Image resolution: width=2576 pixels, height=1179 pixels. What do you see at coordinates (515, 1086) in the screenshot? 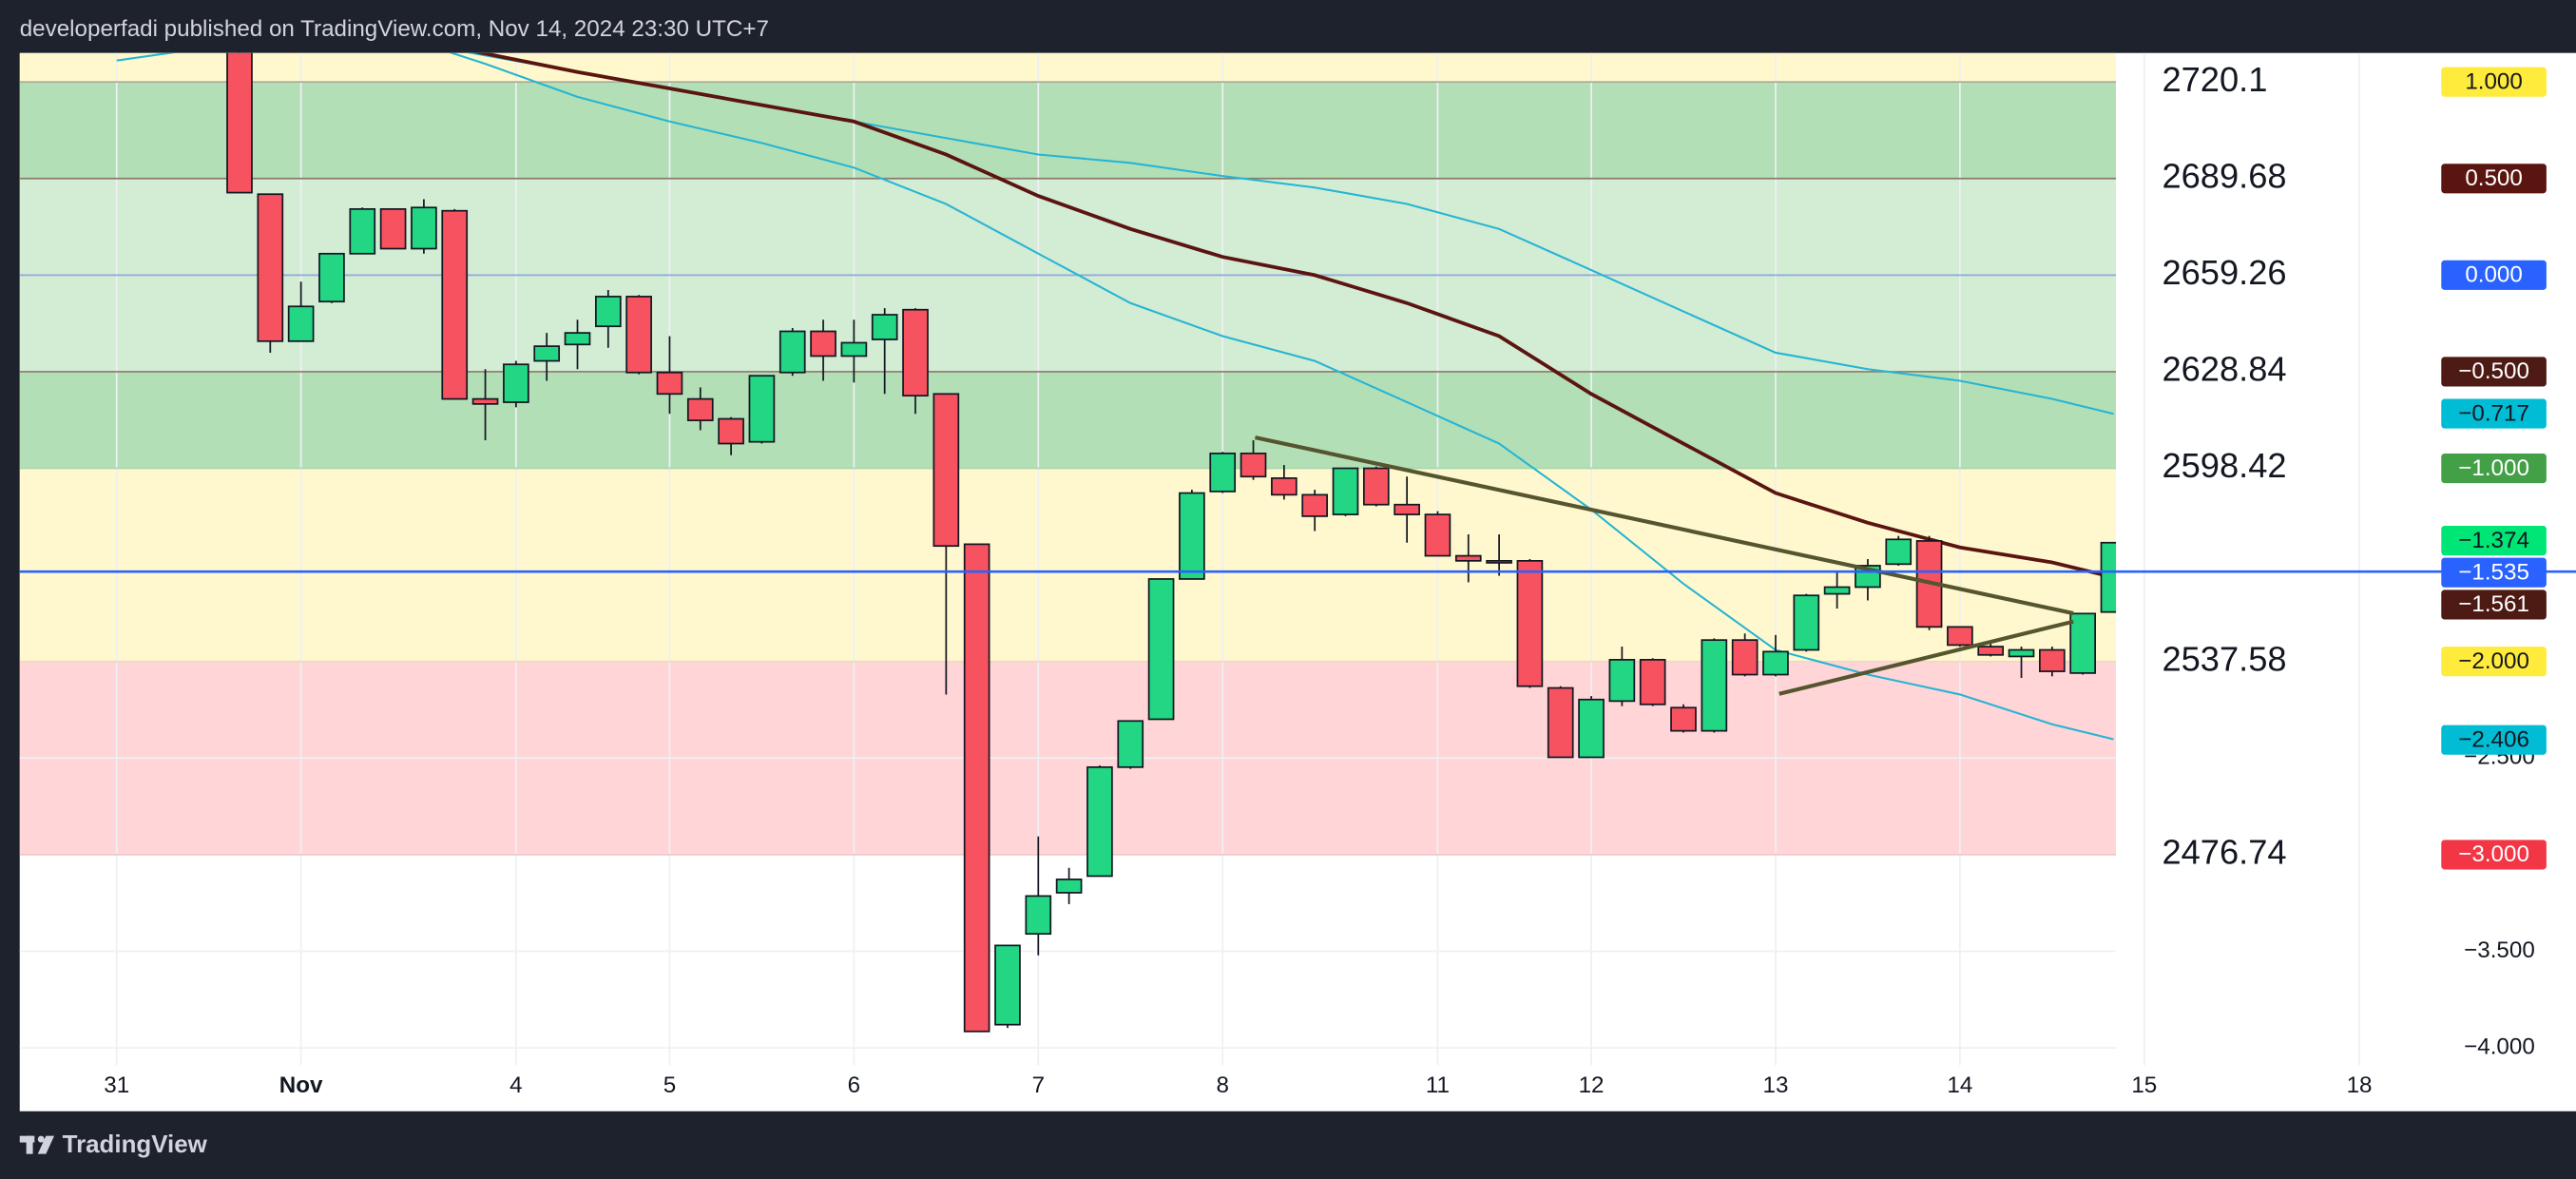
I see `x-tick-label: 4` at bounding box center [515, 1086].